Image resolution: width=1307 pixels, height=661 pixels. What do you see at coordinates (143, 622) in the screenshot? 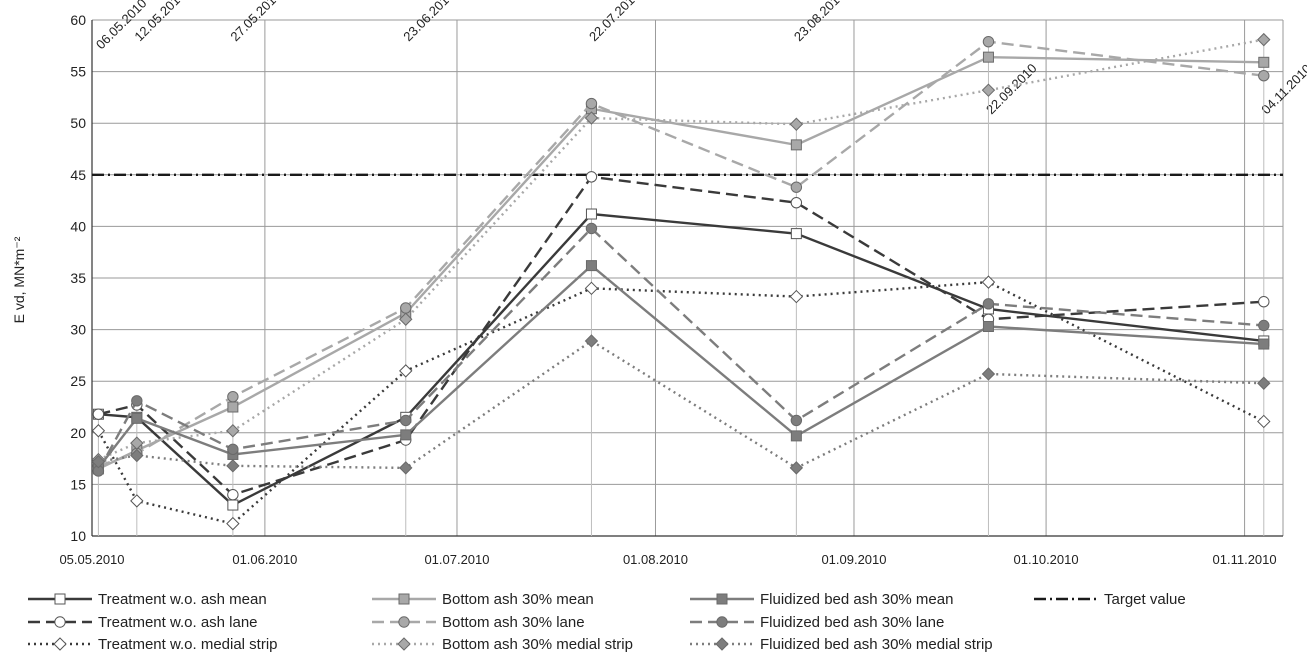
I see `legend-entry: Treatment w.o. ash lane` at bounding box center [143, 622].